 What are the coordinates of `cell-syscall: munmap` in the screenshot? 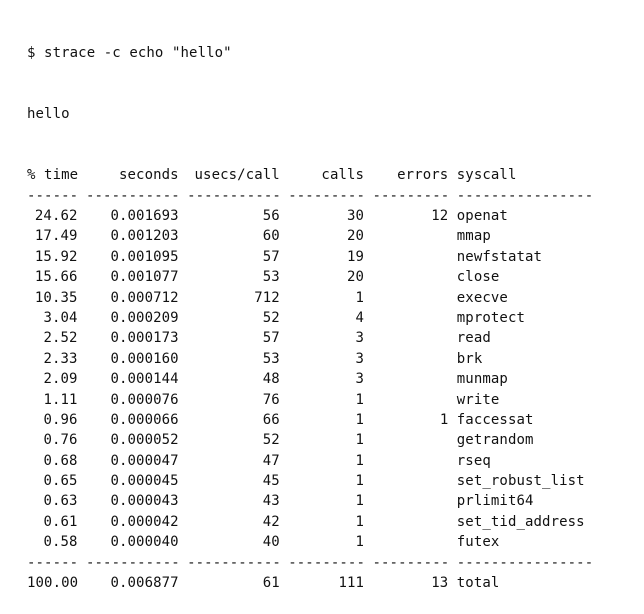 It's located at (482, 379).